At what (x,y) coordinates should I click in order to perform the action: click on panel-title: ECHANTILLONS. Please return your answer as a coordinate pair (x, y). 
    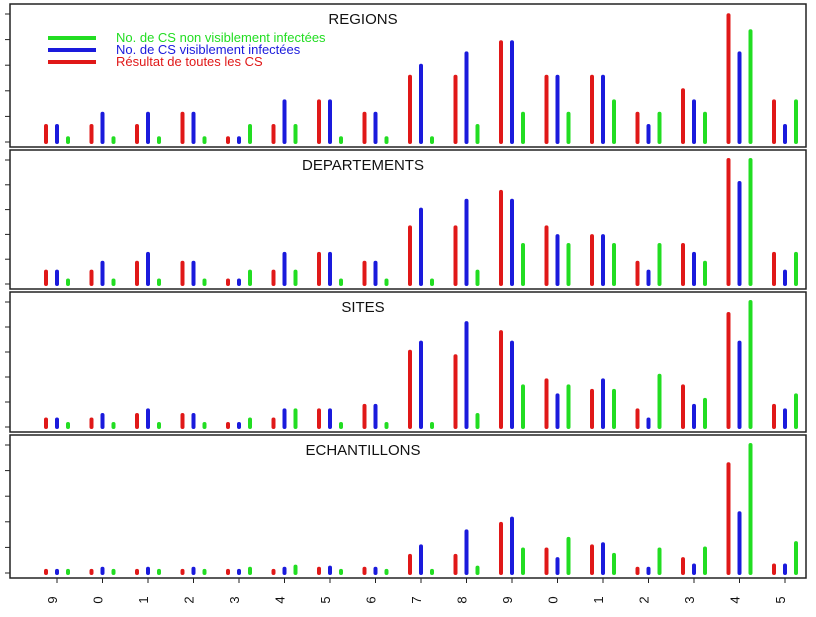
    Looking at the image, I should click on (362, 450).